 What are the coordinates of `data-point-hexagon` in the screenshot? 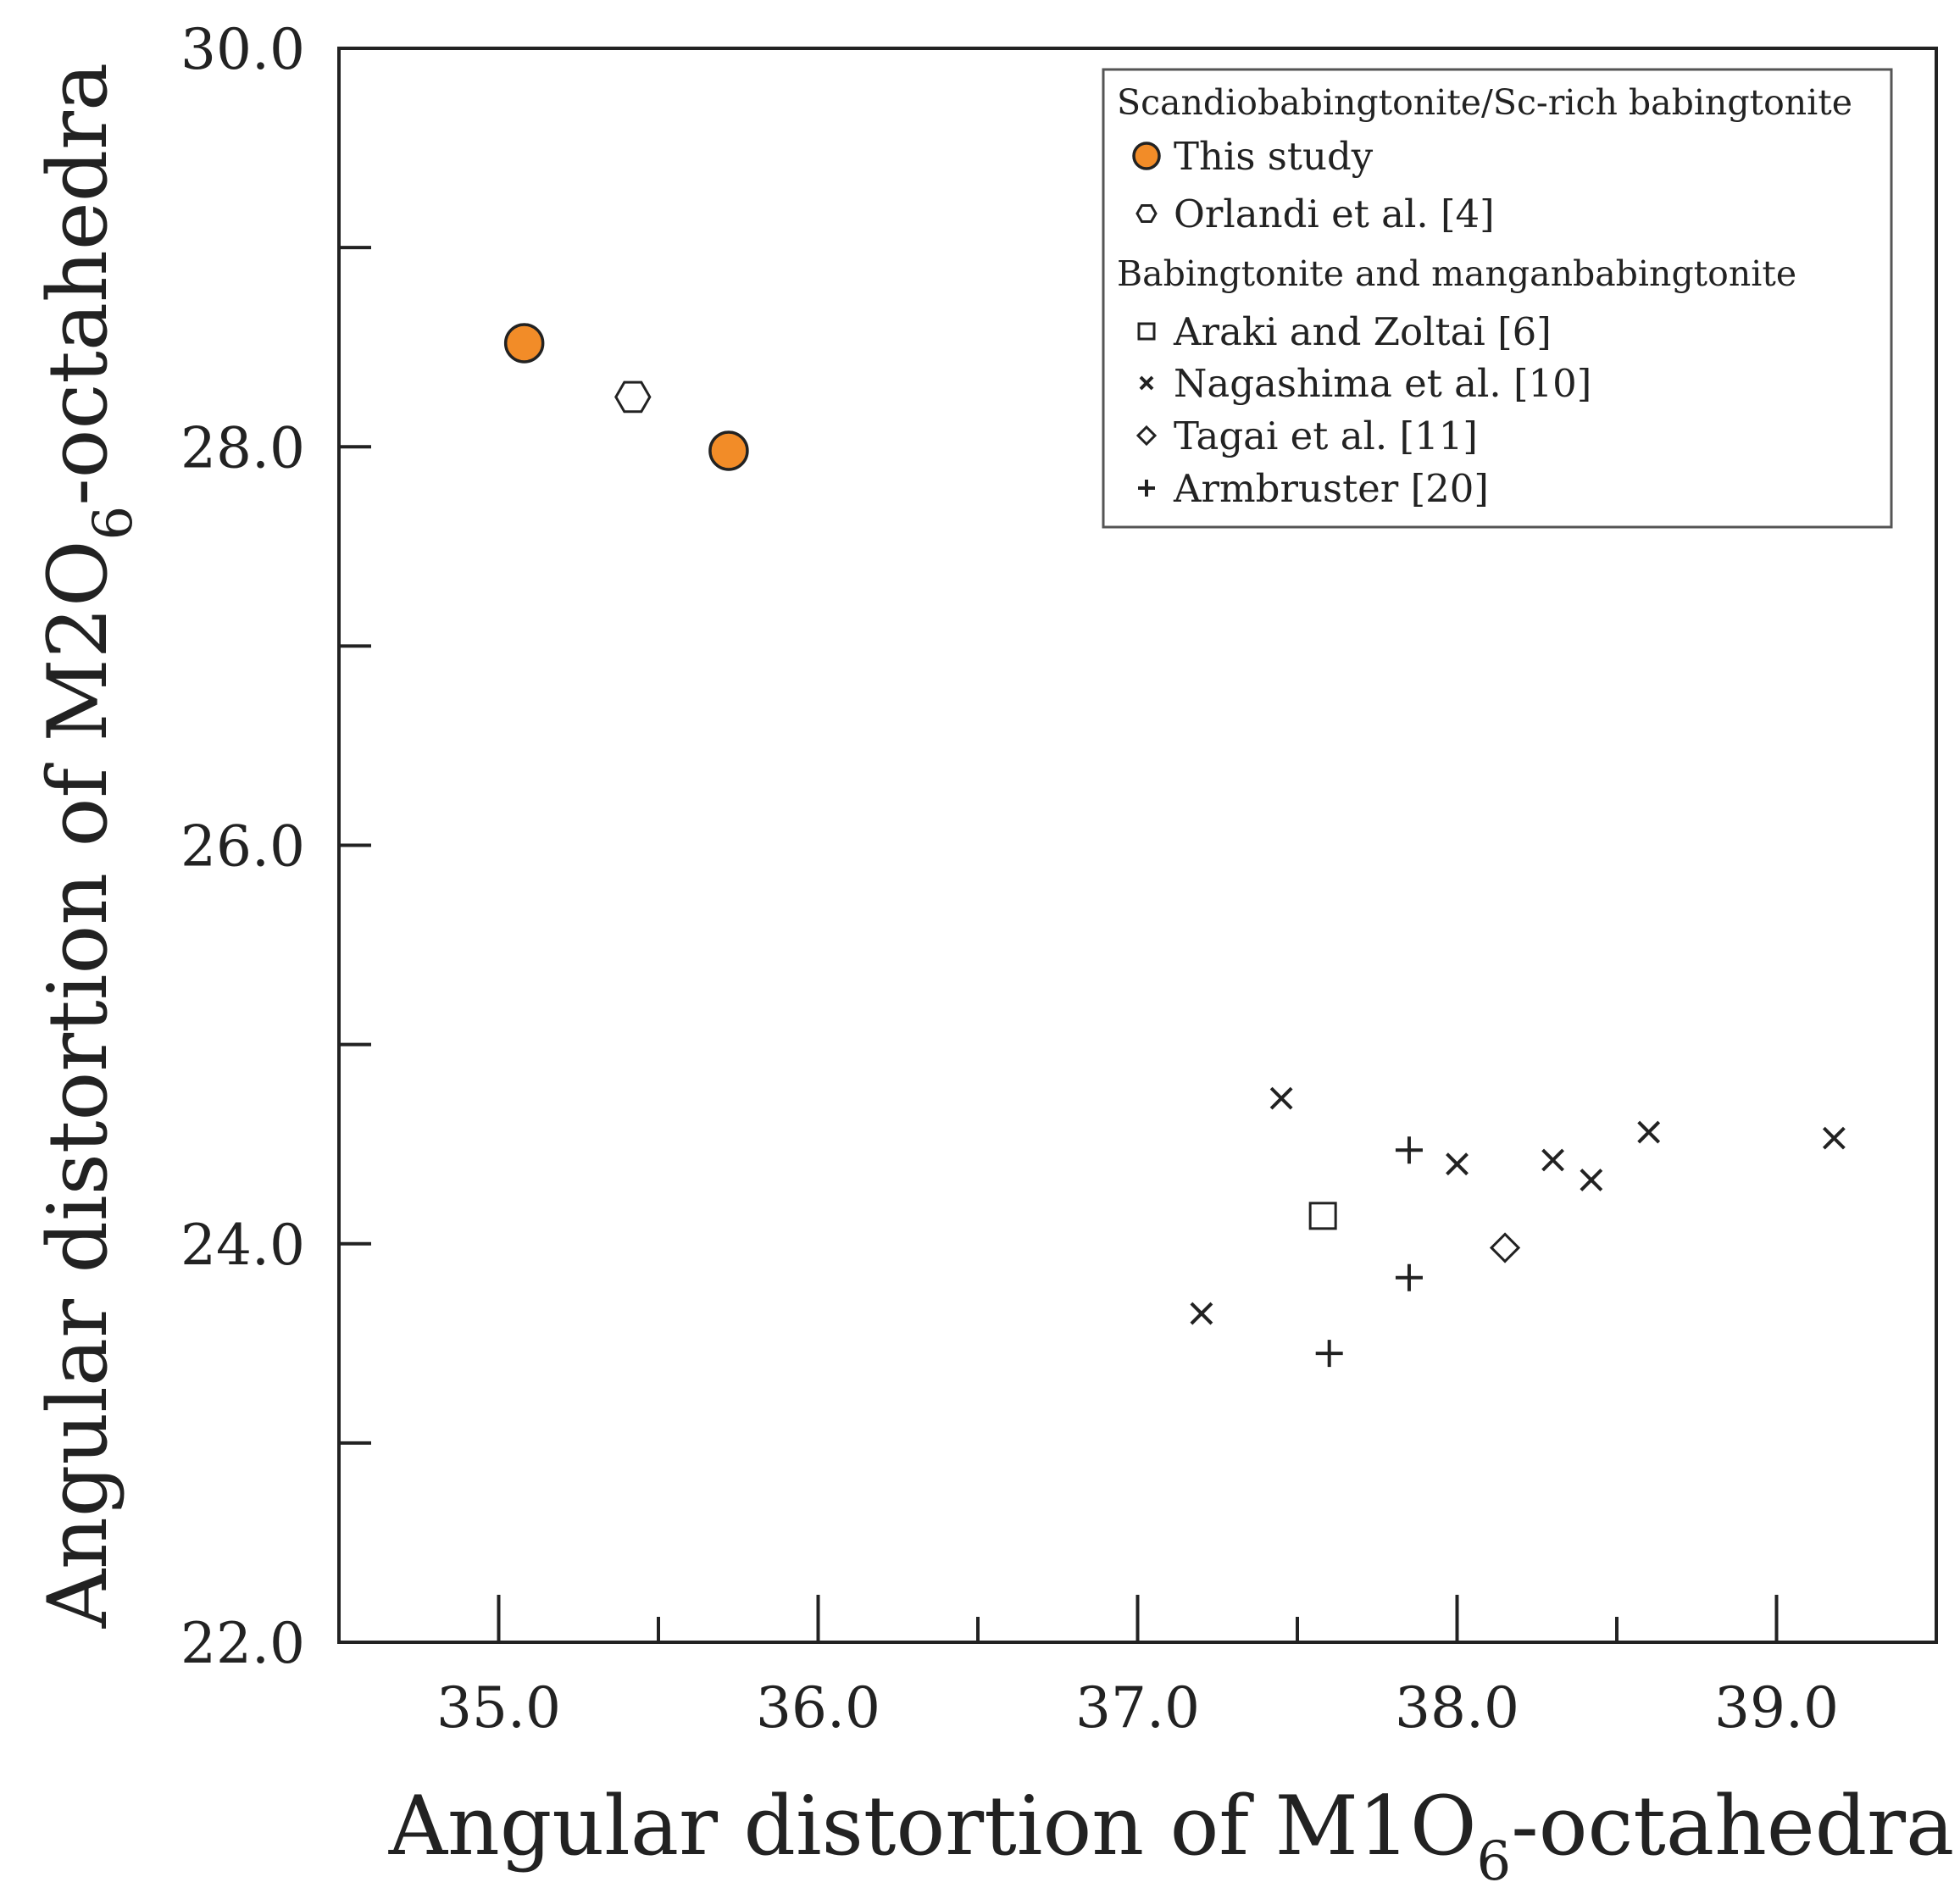 It's located at (633, 397).